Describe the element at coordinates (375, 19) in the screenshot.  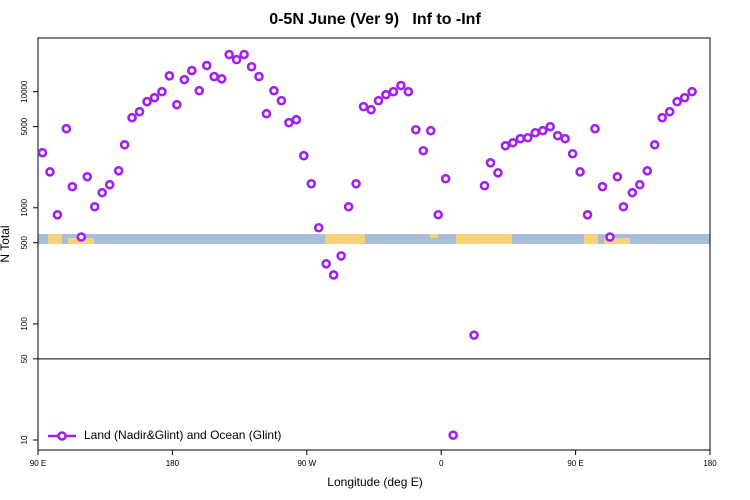
I see `chart-title: 0-5N June (Ver 9) Inf to -Inf` at that location.